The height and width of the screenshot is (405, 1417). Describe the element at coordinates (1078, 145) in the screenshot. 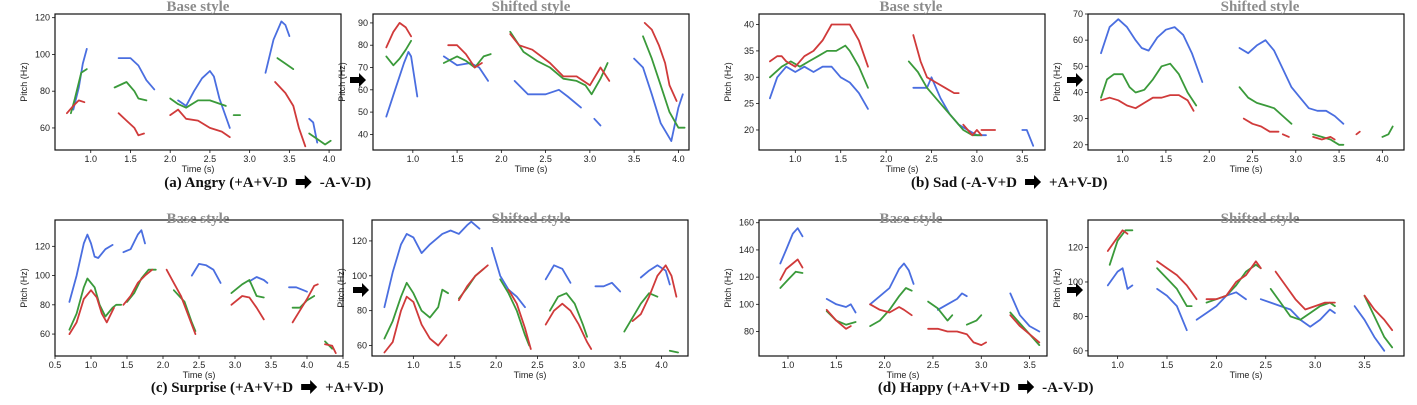

I see `y-tick-label: 20` at that location.